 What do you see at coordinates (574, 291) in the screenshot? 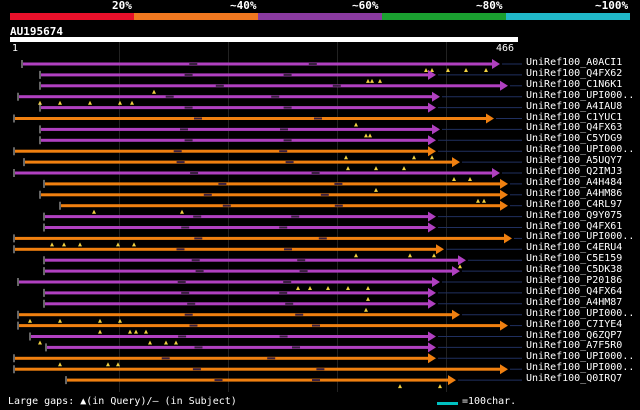
I see `hit-label: UniRef100_Q4FX64` at bounding box center [574, 291].